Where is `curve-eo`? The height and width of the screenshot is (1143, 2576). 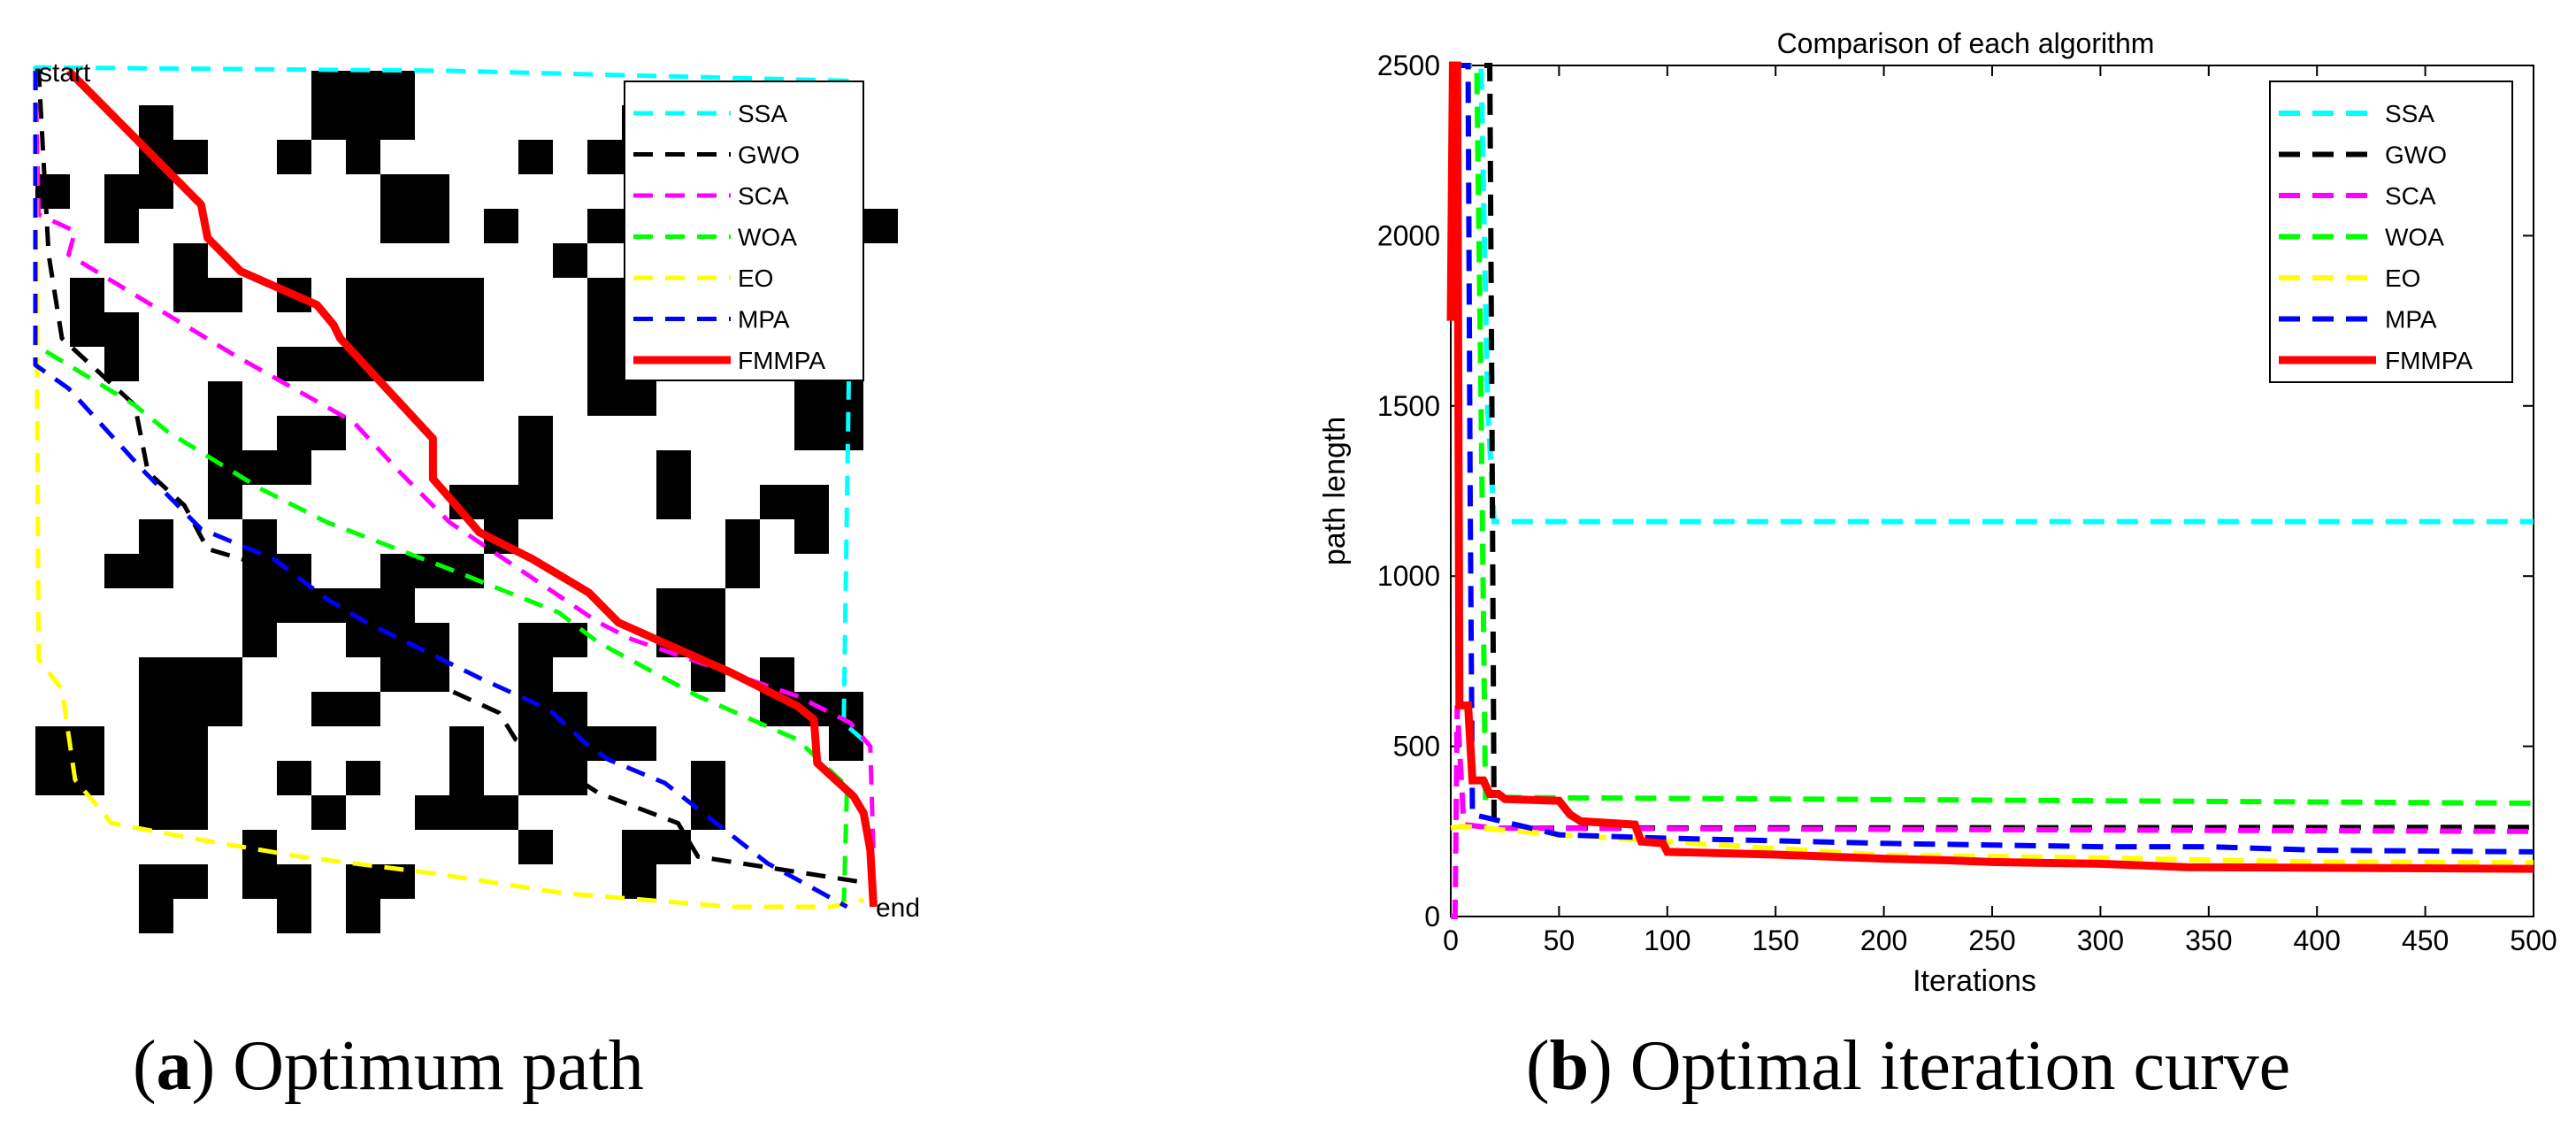
curve-eo is located at coordinates (1992, 844).